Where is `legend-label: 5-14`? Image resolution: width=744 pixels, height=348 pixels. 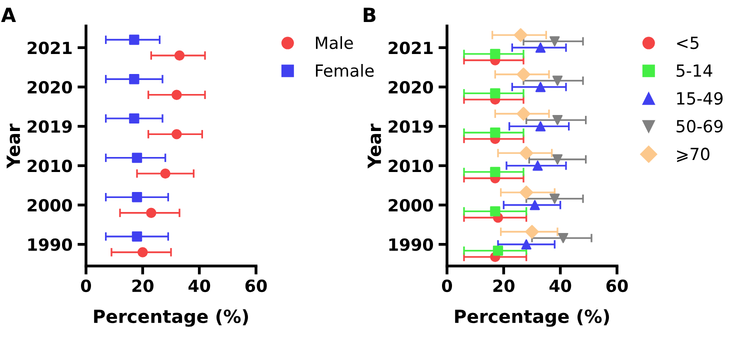
legend-label: 5-14 is located at coordinates (694, 70).